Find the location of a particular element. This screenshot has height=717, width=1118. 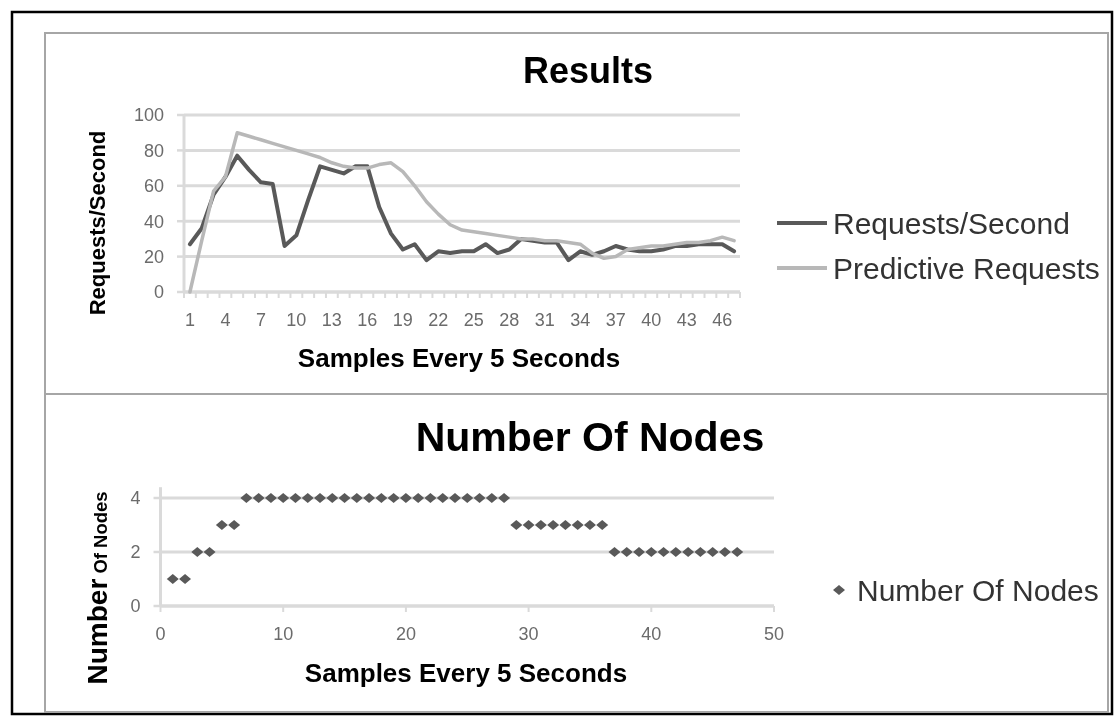

x-tick-label: 20 is located at coordinates (405, 634).